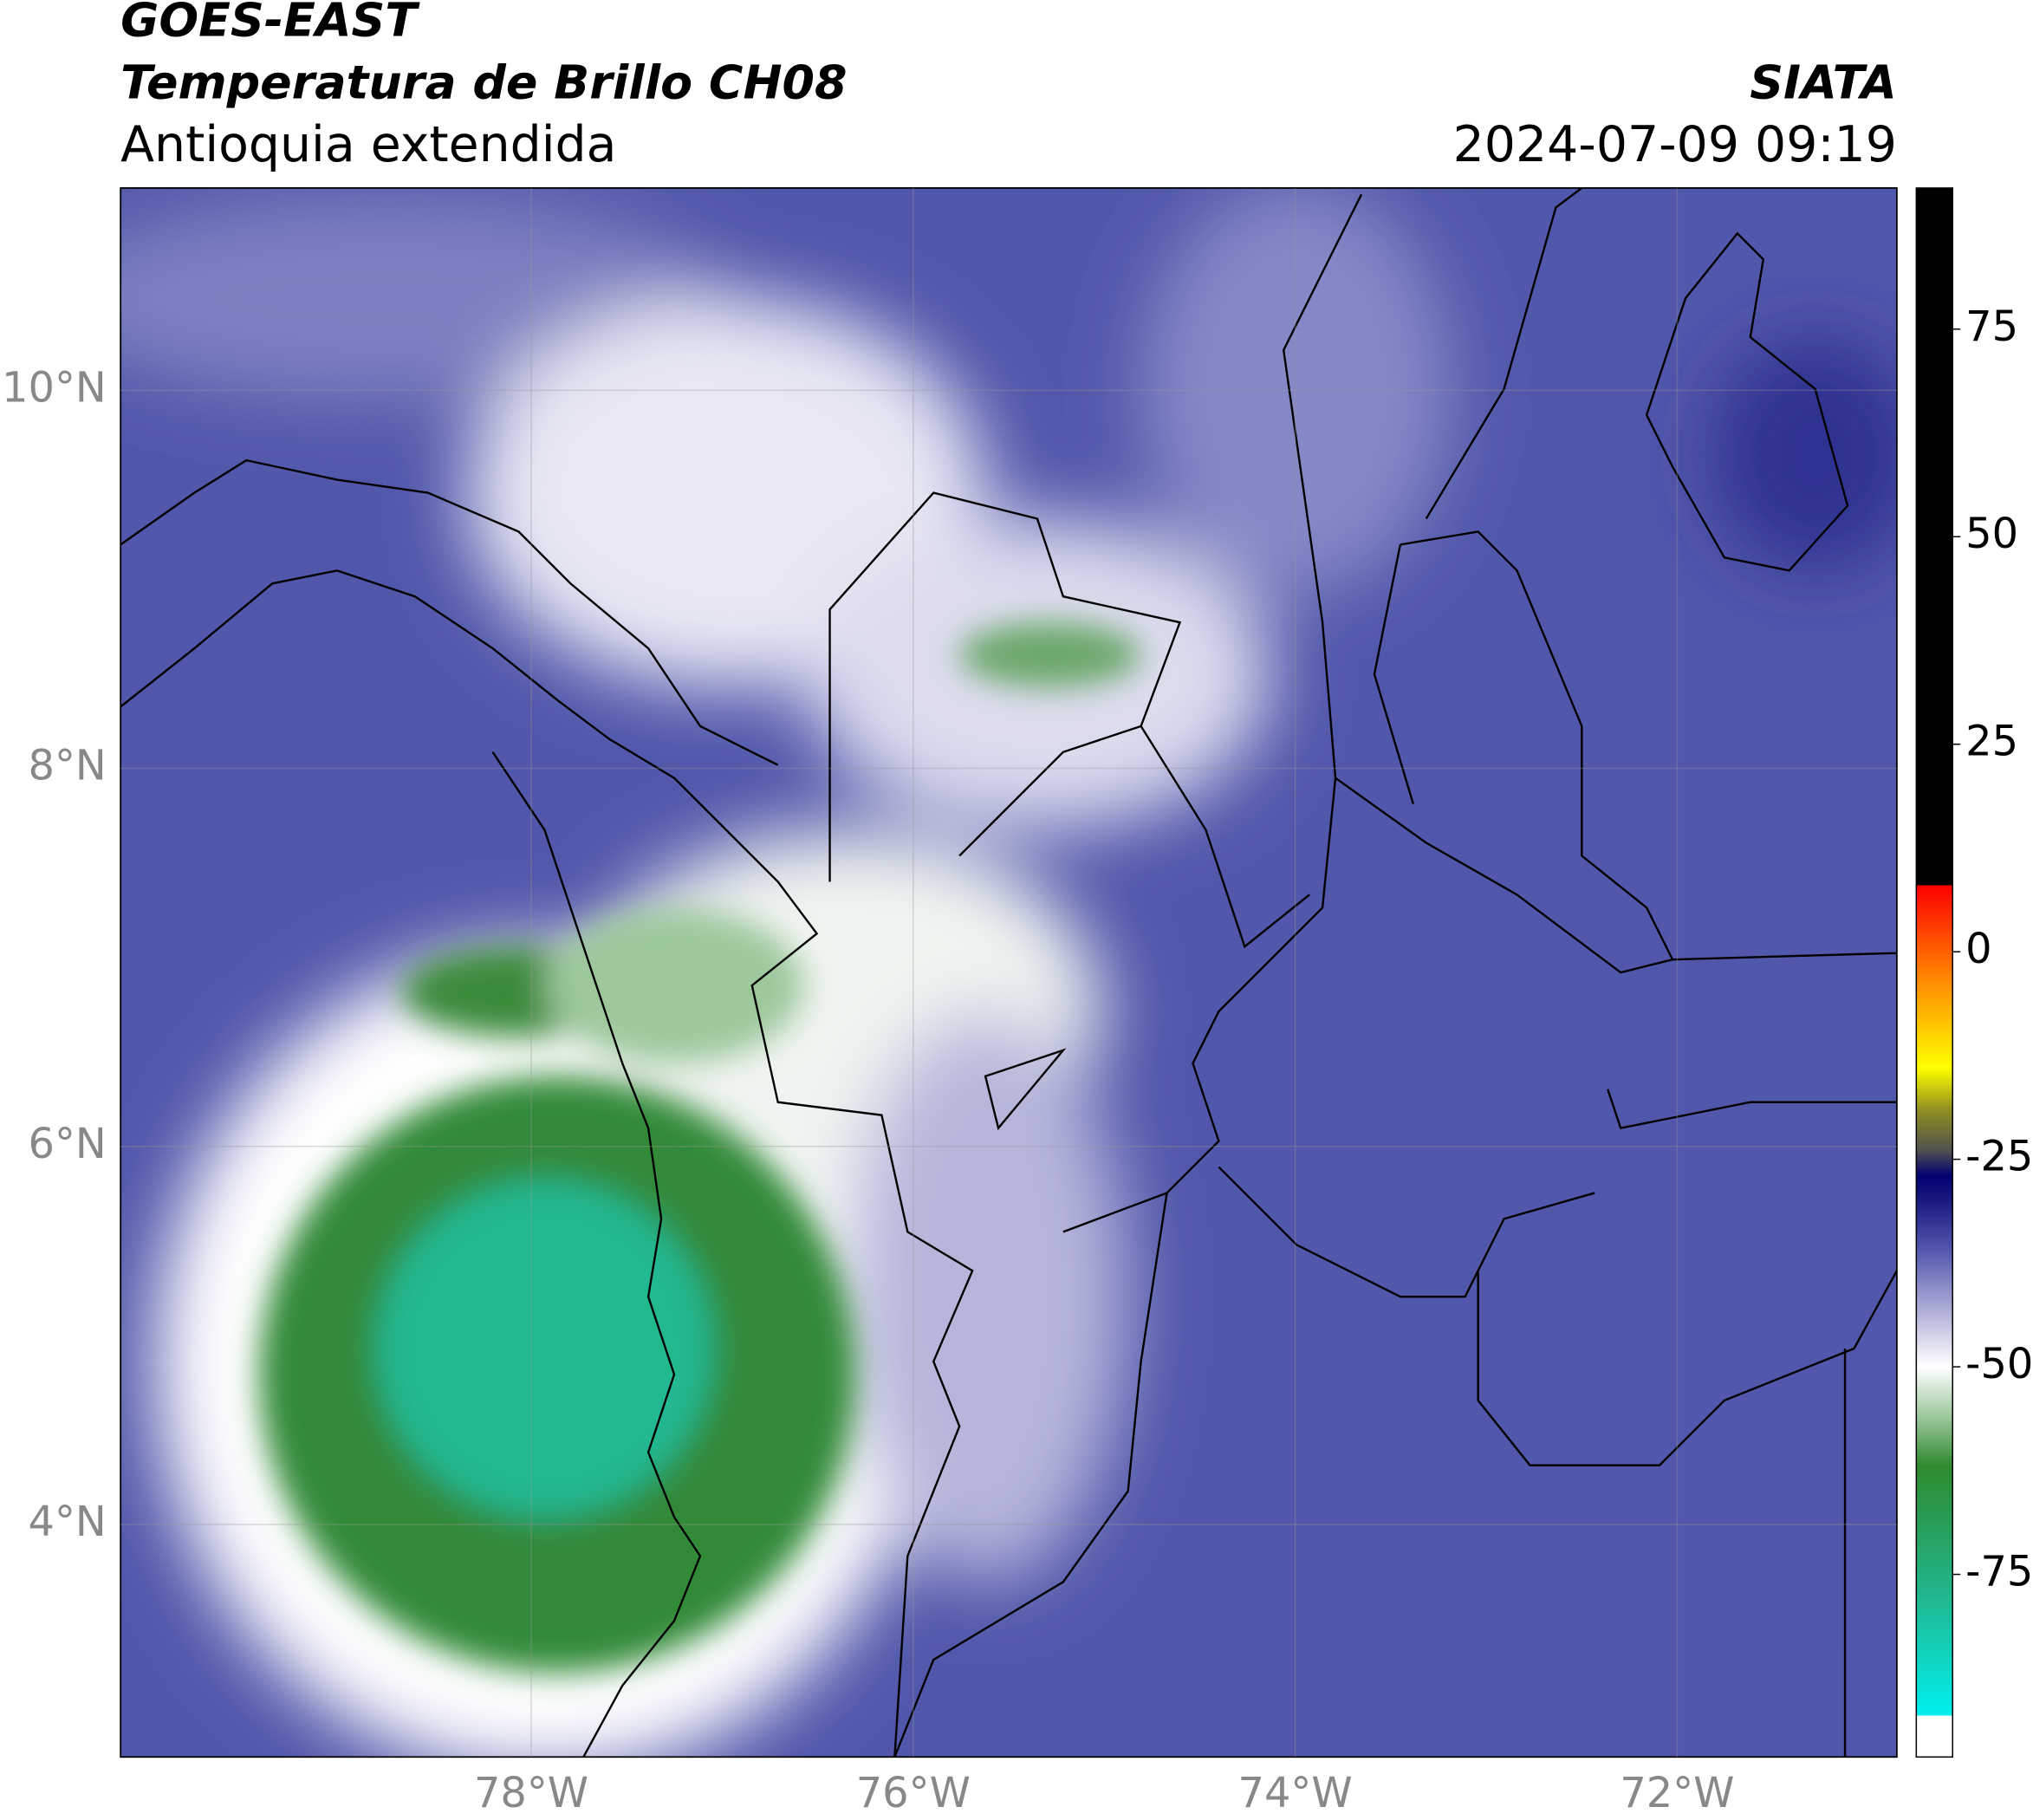 Image resolution: width=2033 pixels, height=1820 pixels. Describe the element at coordinates (483, 82) in the screenshot. I see `title: Temperatura de Brillo CH08` at that location.